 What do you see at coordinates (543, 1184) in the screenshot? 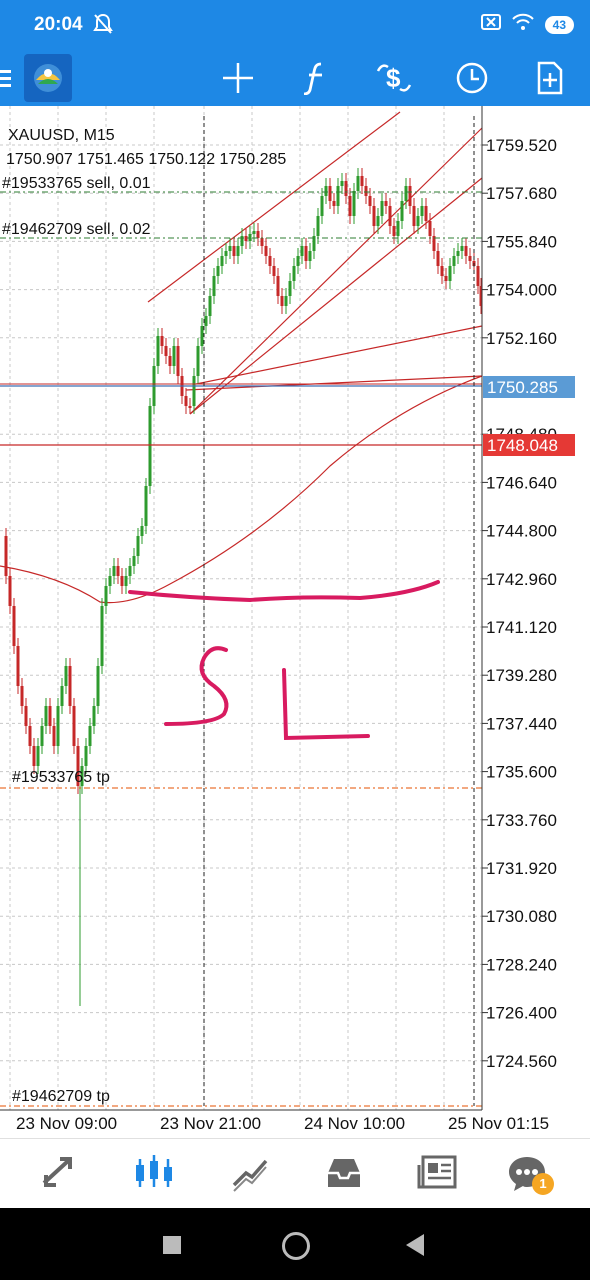
I see `messages-badge: 1` at bounding box center [543, 1184].